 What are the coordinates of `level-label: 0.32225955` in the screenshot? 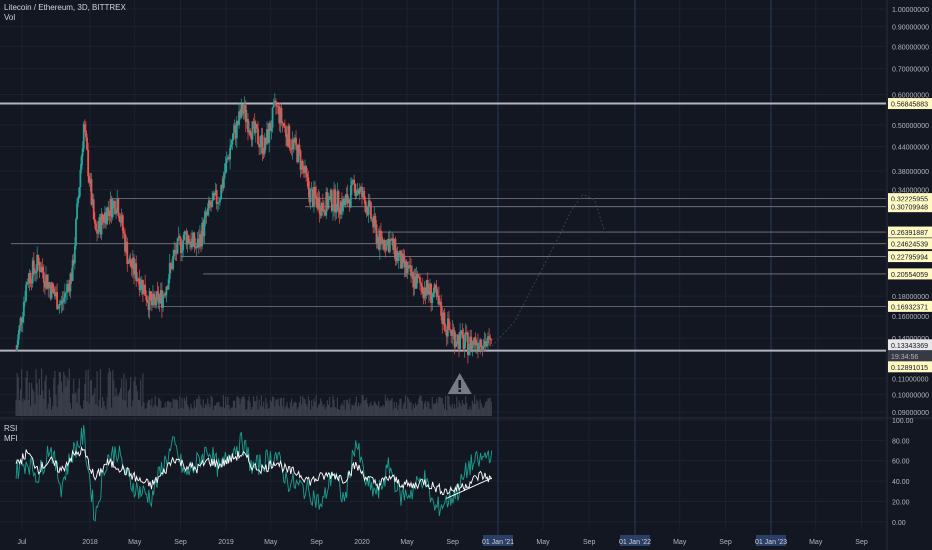 It's located at (910, 199).